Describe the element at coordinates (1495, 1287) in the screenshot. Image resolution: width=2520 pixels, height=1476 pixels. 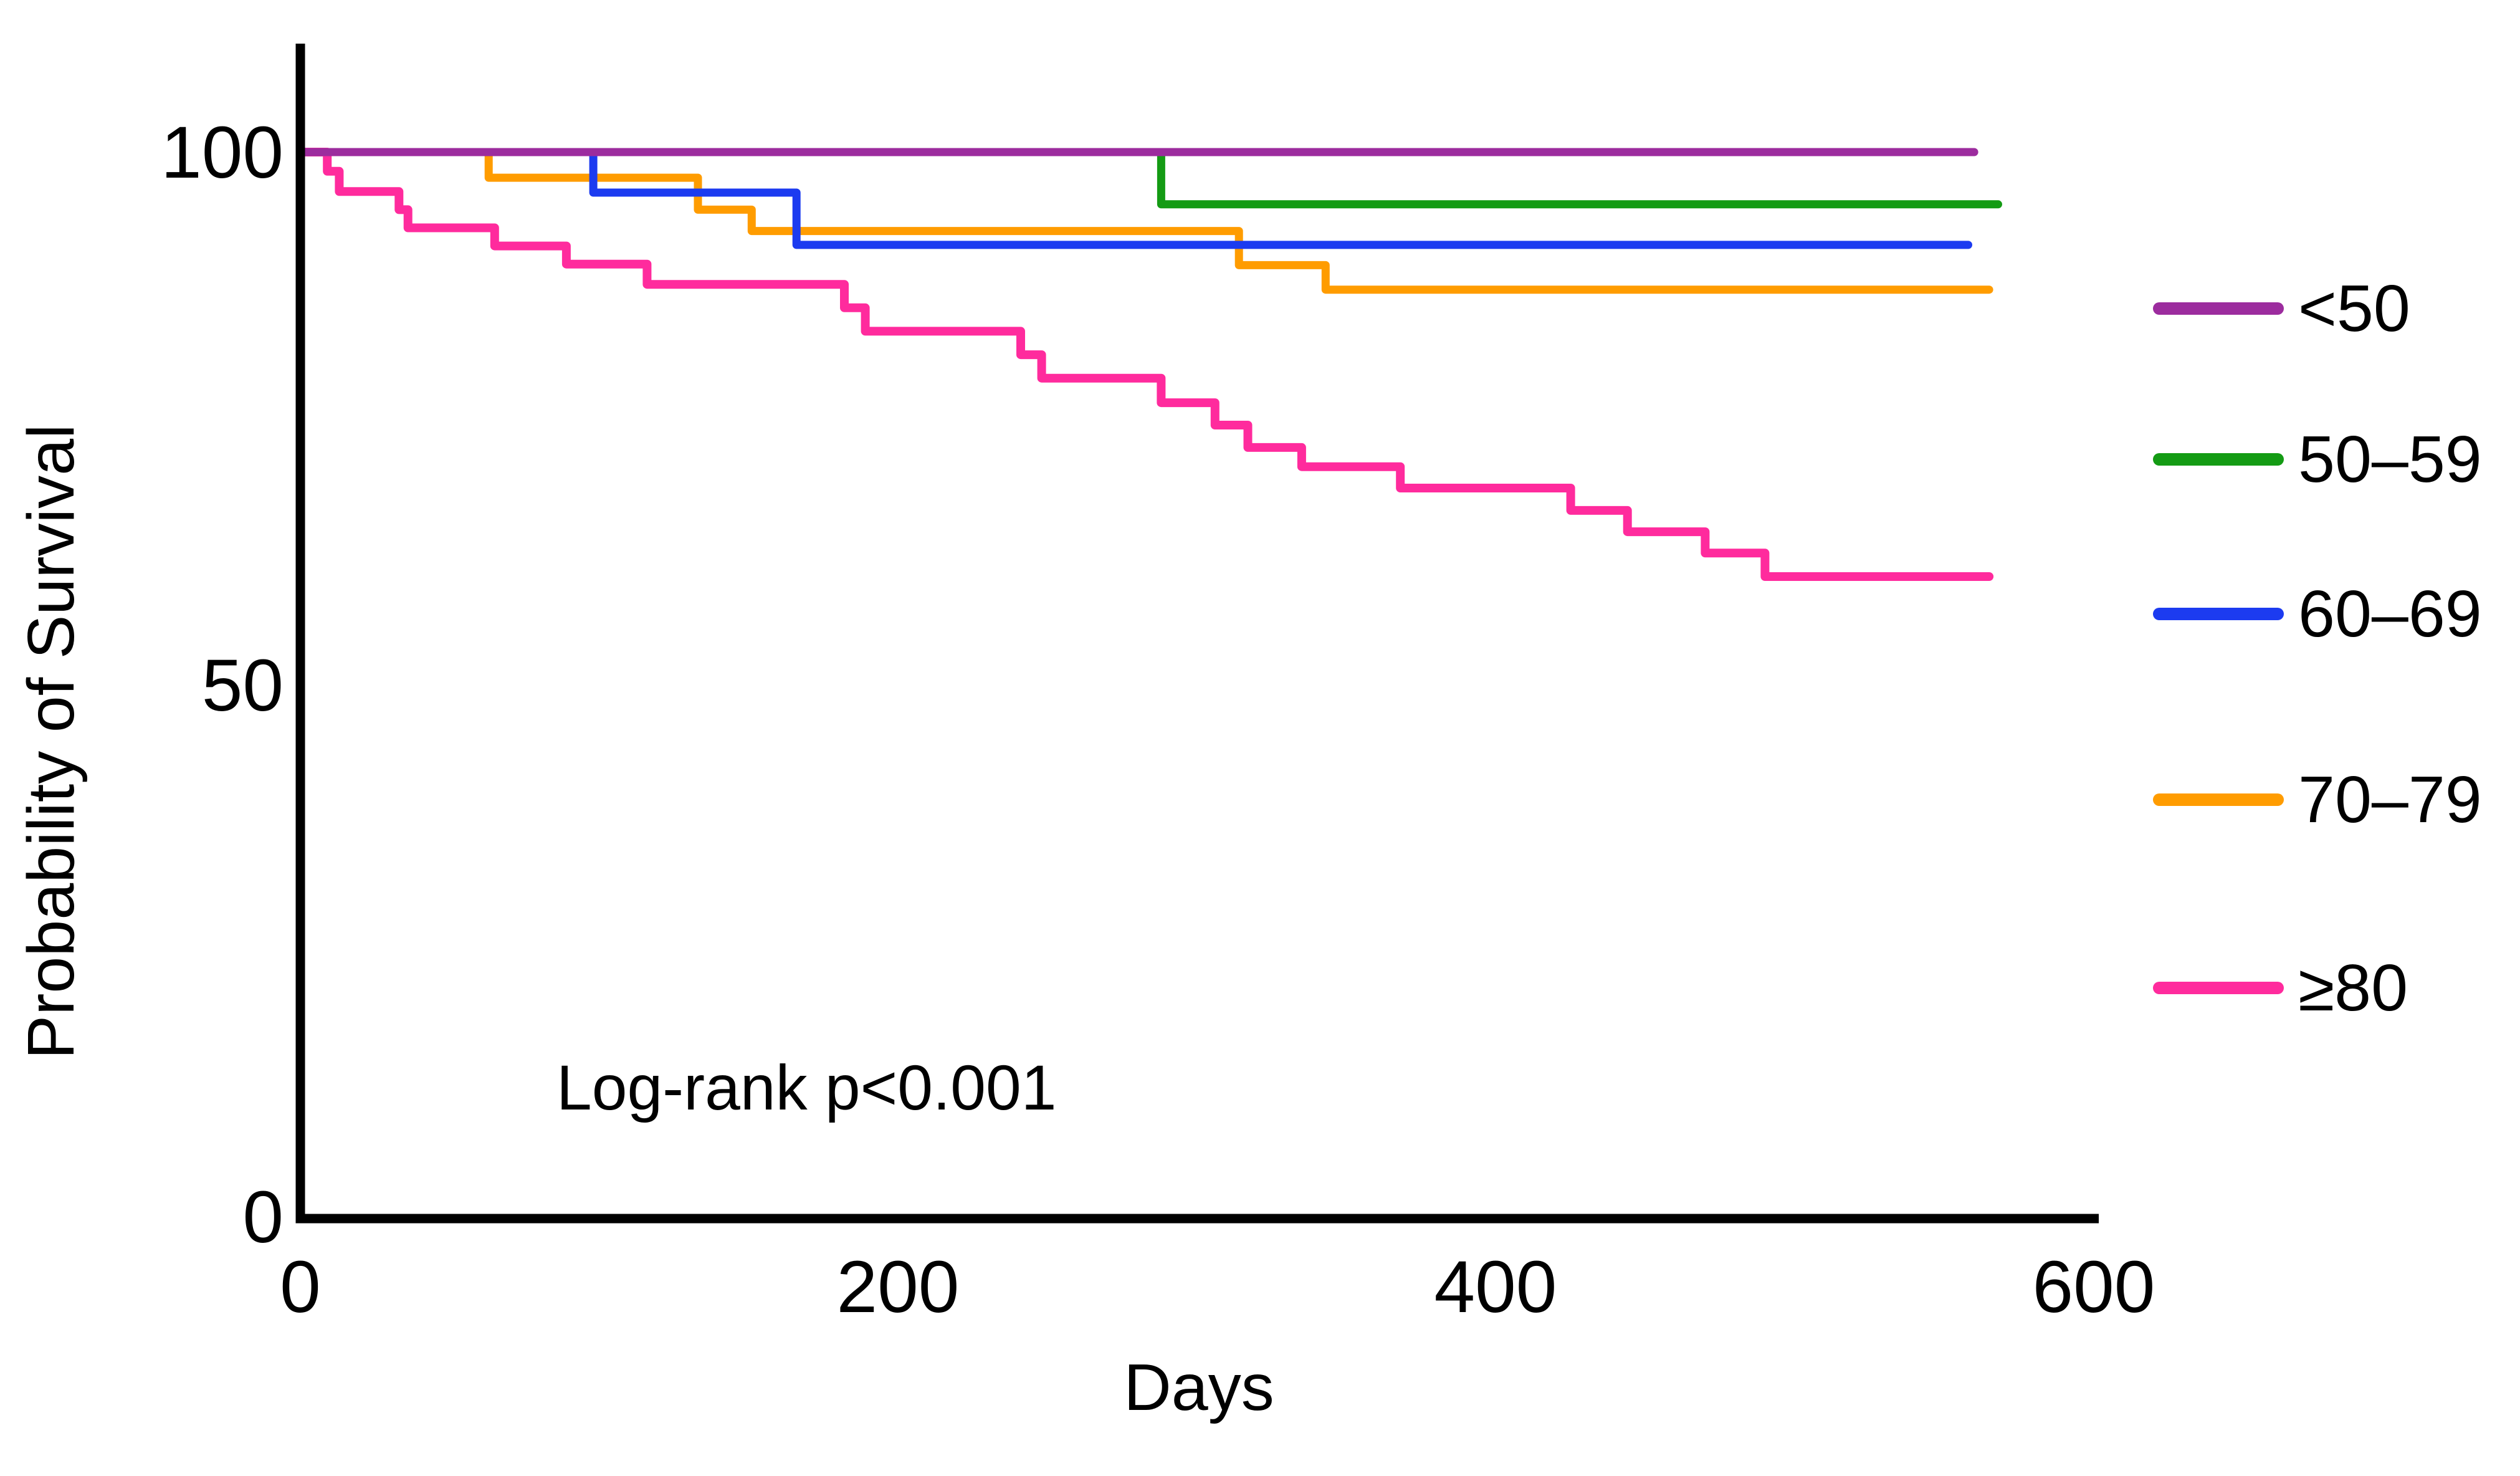
I see `x-tick-label-400: 400` at that location.